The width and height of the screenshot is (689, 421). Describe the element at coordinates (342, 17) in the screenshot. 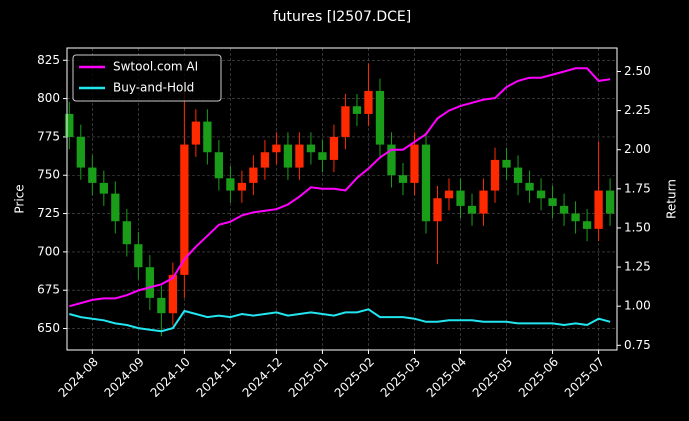

I see `chart-title: futures [I2507.DCE]` at that location.